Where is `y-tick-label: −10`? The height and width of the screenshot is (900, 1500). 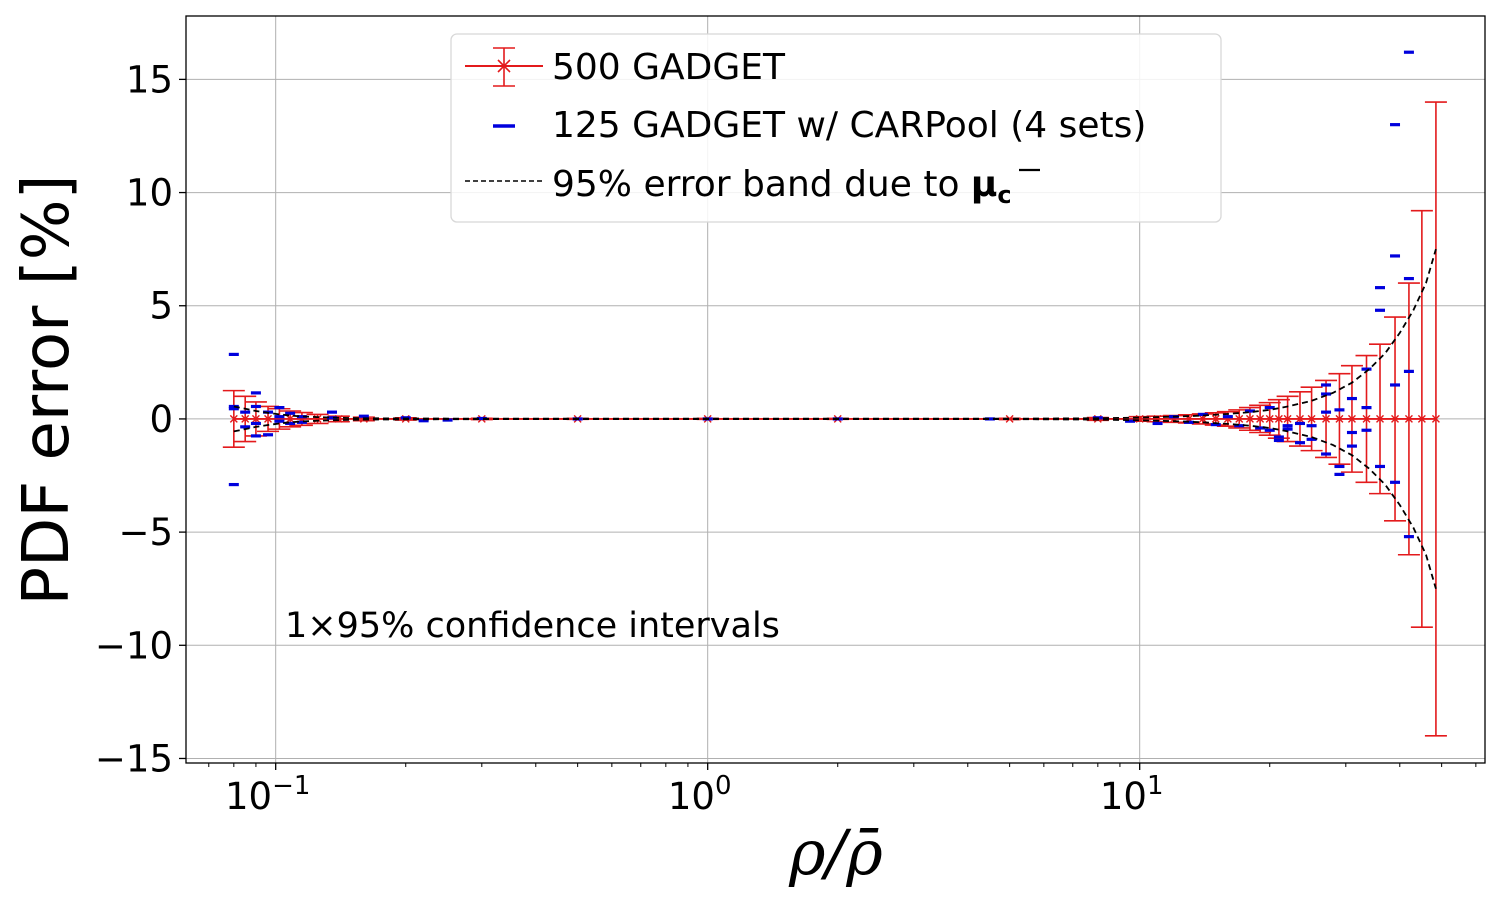
y-tick-label: −10 is located at coordinates (134, 645).